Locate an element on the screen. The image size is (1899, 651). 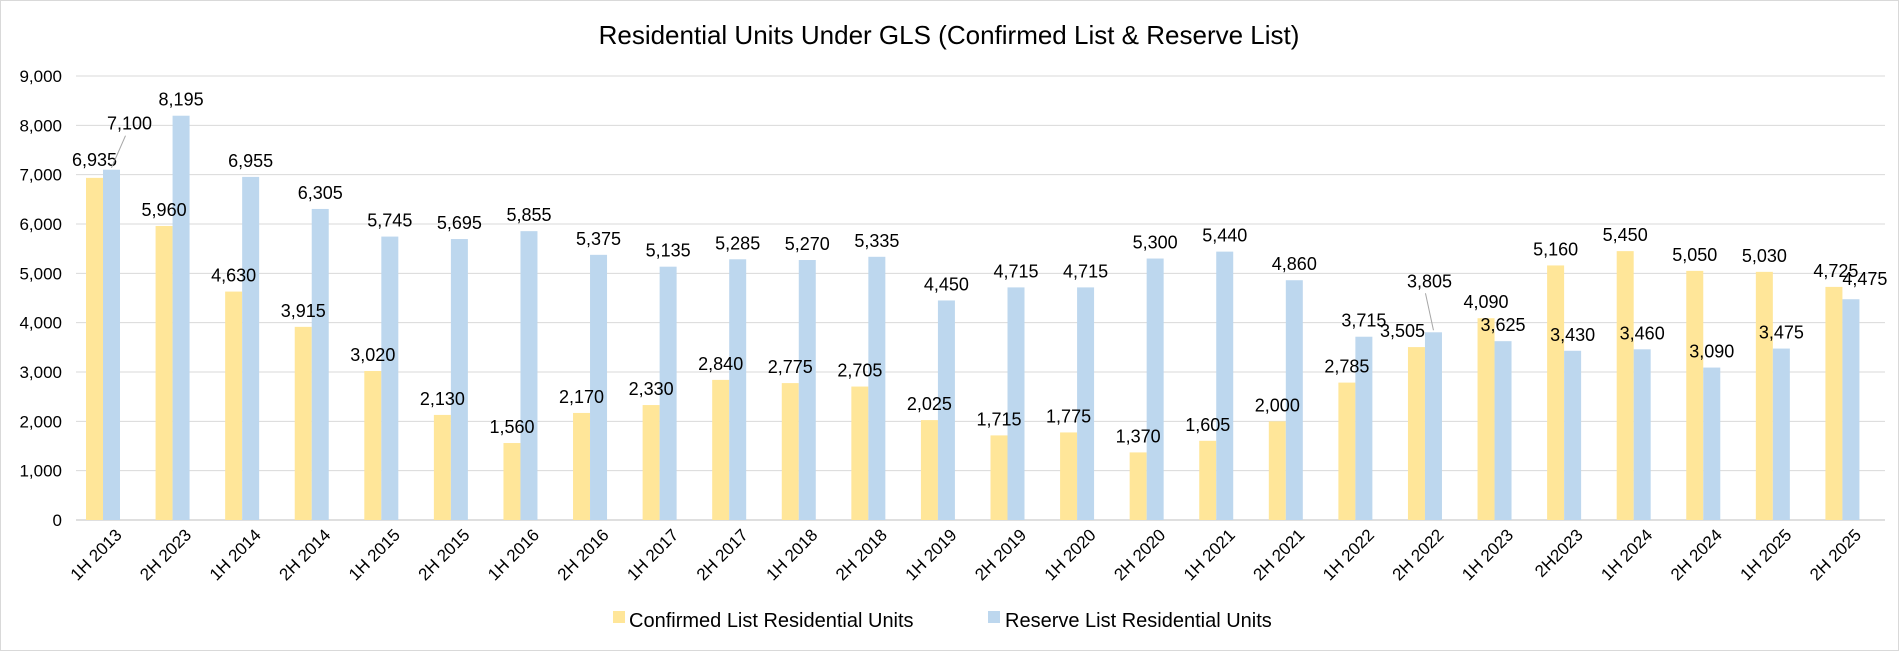
confirmed-value-label-10: 2,775 is located at coordinates (790, 367).